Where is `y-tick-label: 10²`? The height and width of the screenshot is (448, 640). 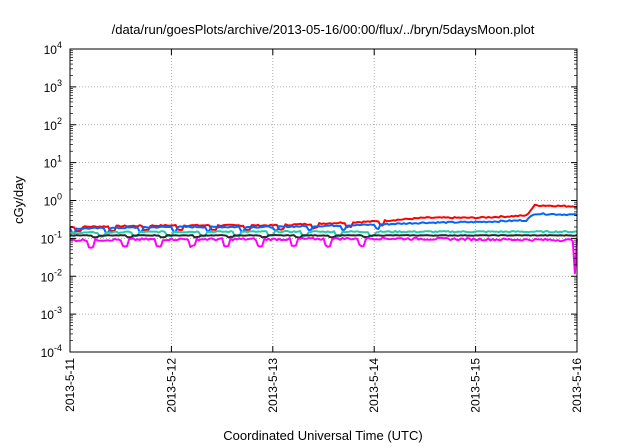 y-tick-label: 10² is located at coordinates (53, 124).